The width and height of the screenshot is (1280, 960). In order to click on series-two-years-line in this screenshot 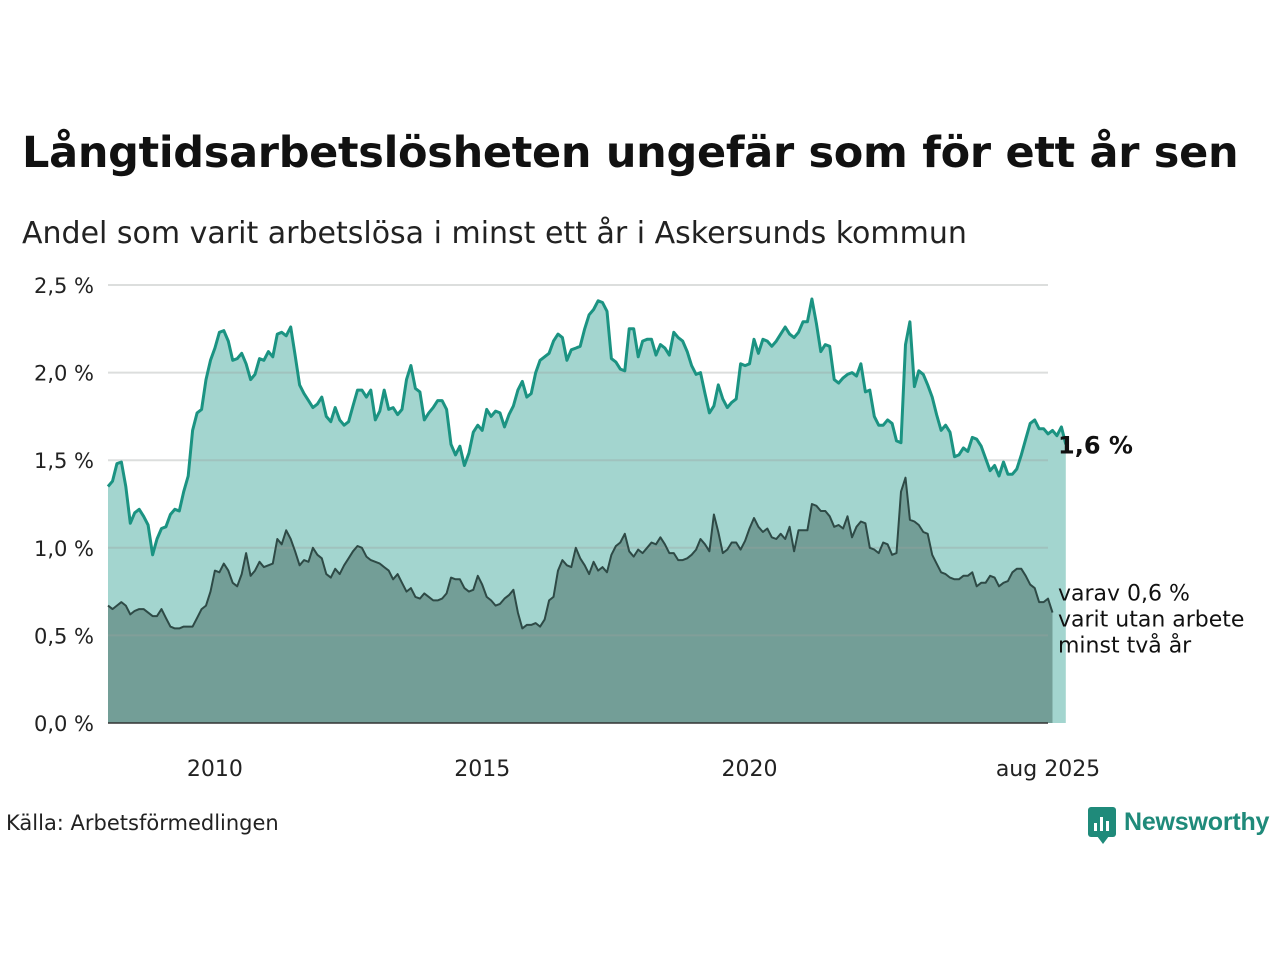, I will do `click(580, 553)`.